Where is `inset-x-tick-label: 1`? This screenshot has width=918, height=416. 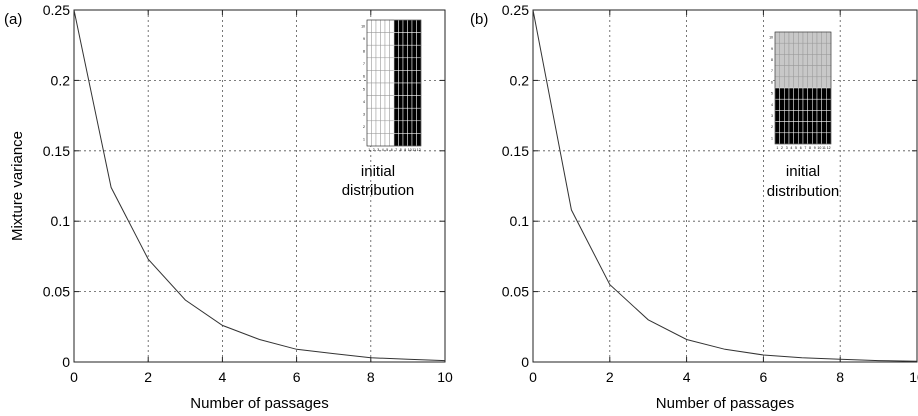
inset-x-tick-label: 1 is located at coordinates (369, 150).